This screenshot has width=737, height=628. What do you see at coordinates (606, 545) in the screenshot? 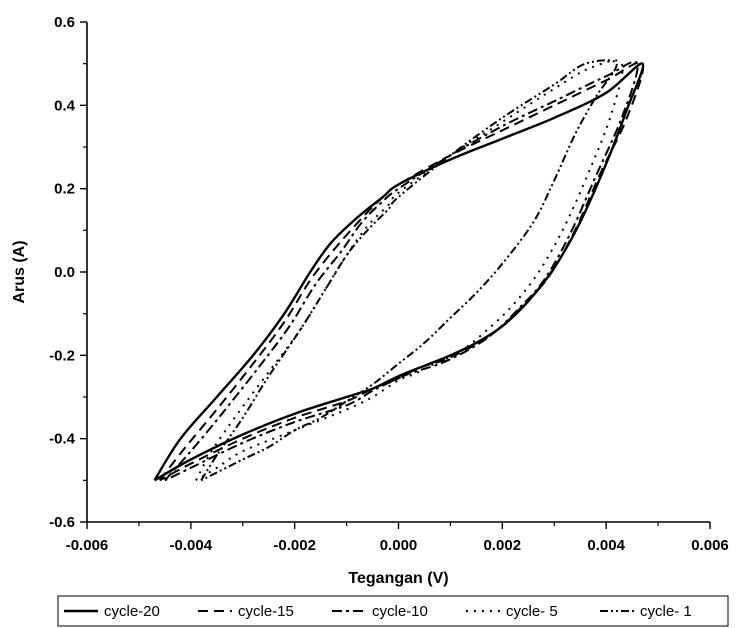
I see `x-tick-label: 0.004` at bounding box center [606, 545].